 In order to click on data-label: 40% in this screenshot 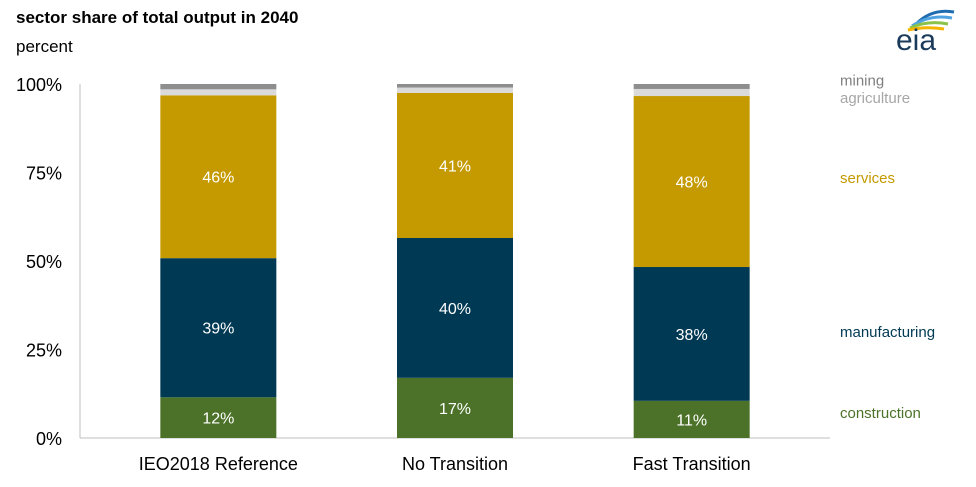, I will do `click(455, 309)`.